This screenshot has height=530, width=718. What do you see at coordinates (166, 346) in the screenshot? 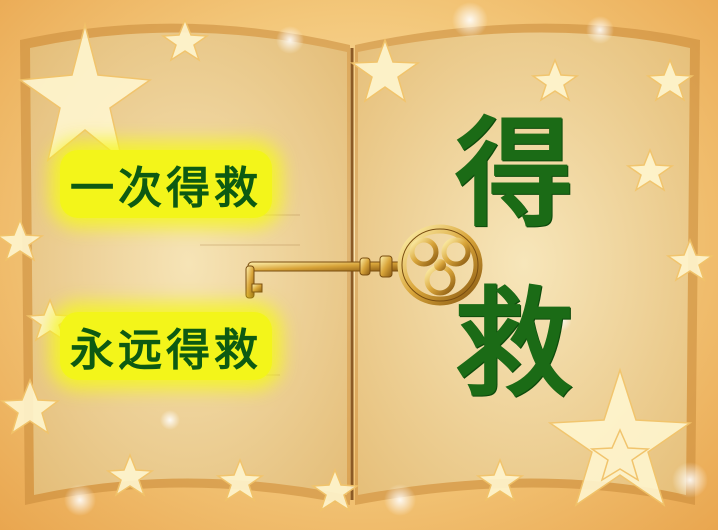
I see `phrase-forever-saved: 永远得救` at bounding box center [166, 346].